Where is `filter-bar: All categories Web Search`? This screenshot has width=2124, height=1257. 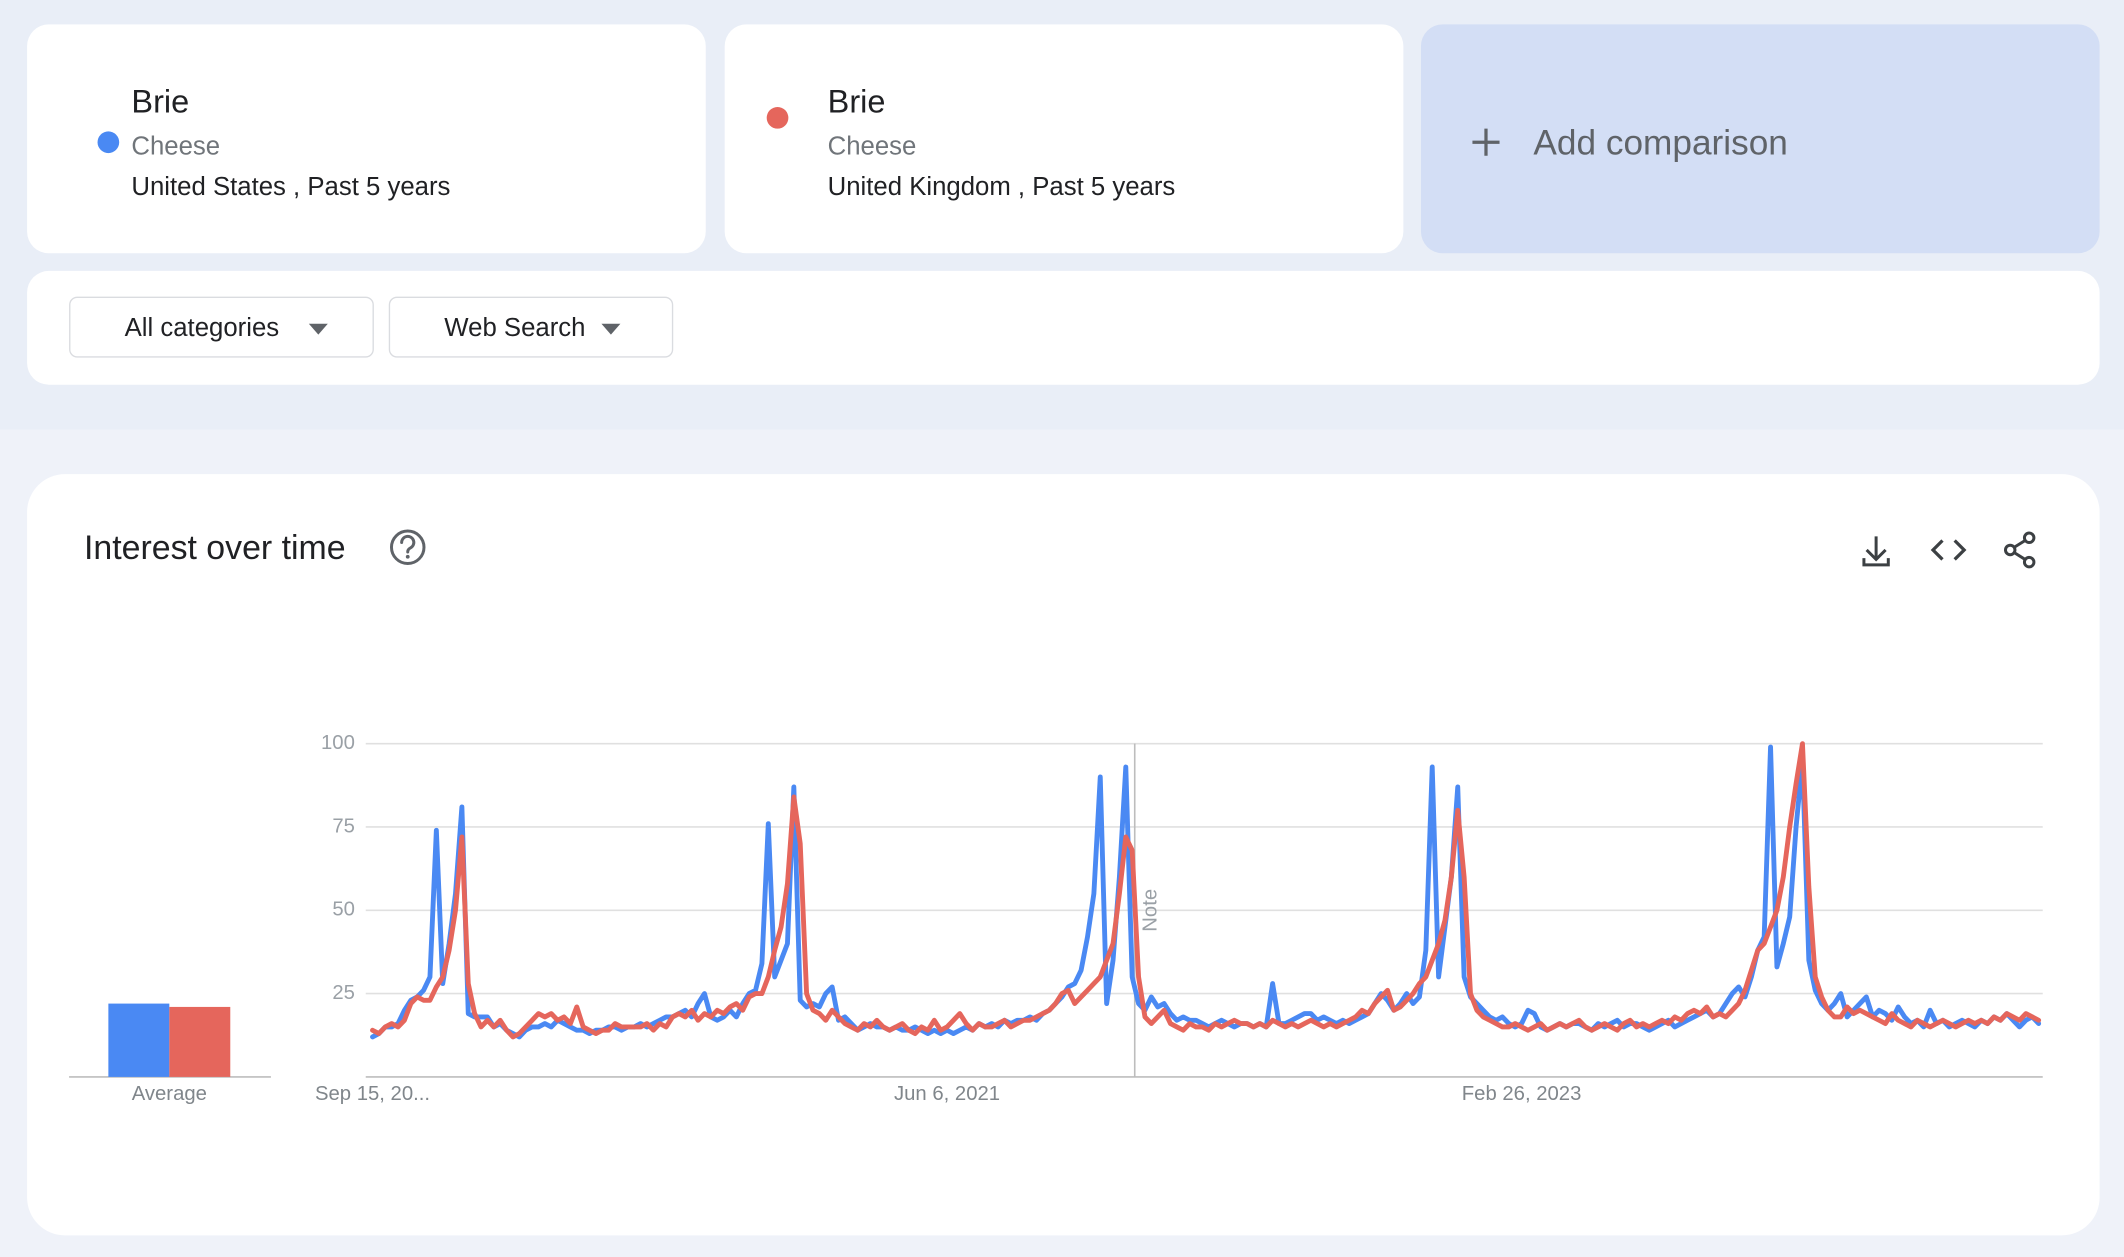
filter-bar: All categories Web Search is located at coordinates (1063, 327).